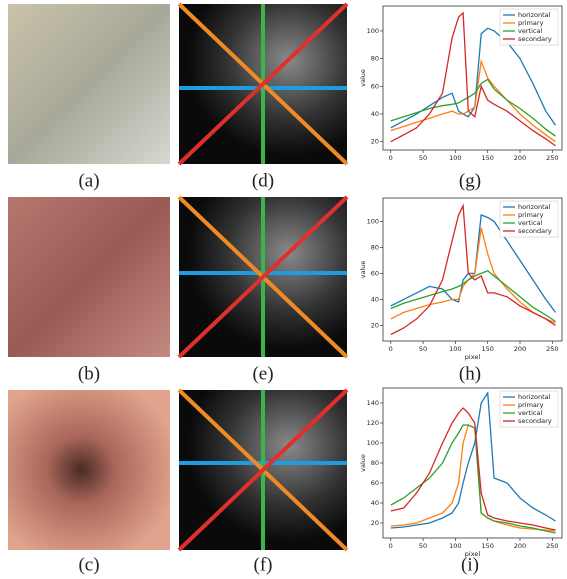 Image resolution: width=567 pixels, height=579 pixels. What do you see at coordinates (262, 373) in the screenshot?
I see `panel-label: (e)` at bounding box center [262, 373].